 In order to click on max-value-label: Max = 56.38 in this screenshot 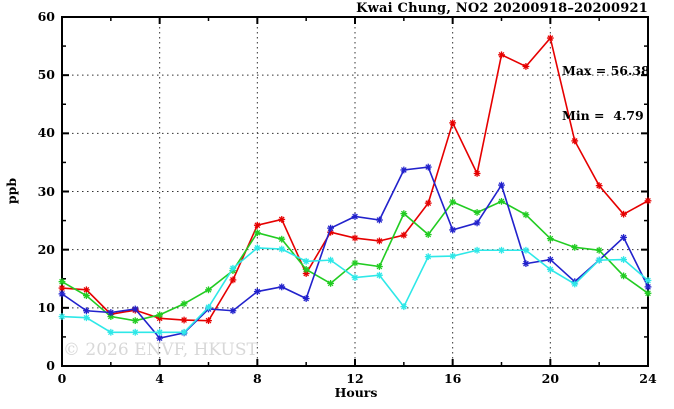, I will do `click(606, 70)`.